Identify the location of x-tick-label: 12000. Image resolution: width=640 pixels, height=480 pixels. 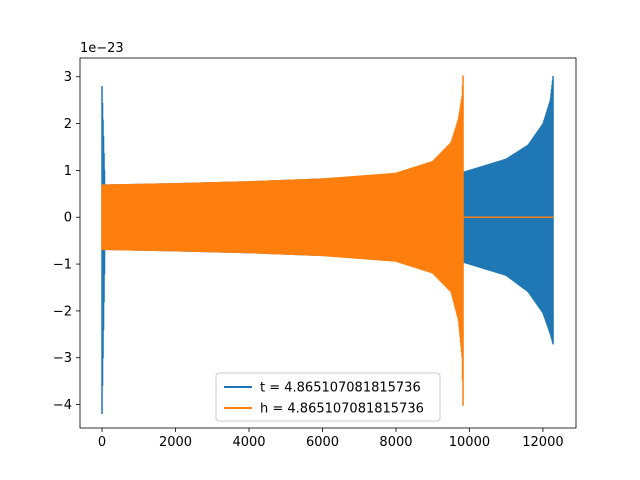
(542, 442).